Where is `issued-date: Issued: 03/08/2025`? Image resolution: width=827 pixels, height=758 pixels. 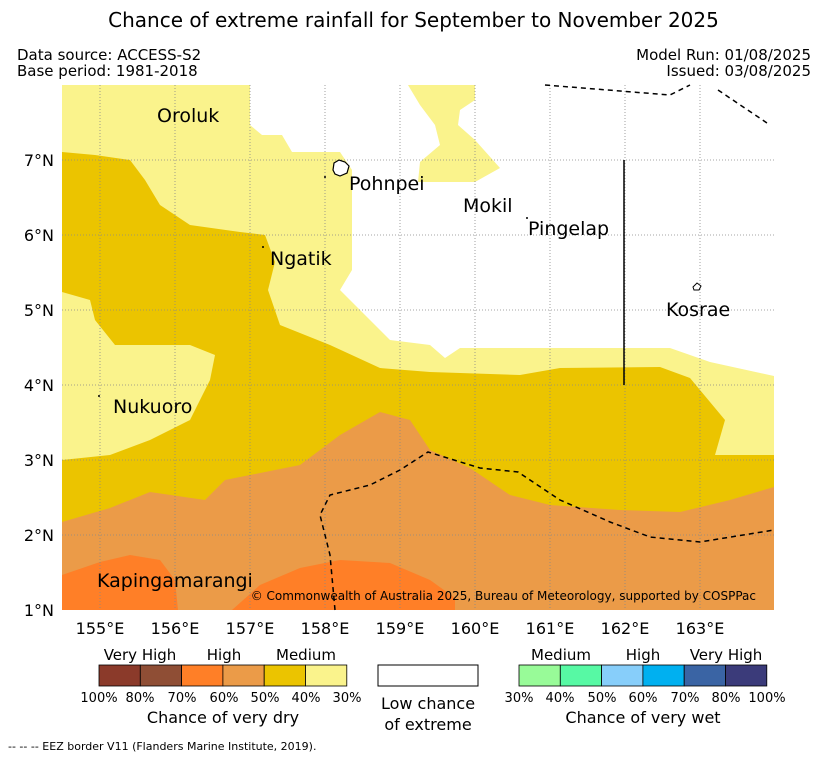 issued-date: Issued: 03/08/2025 is located at coordinates (738, 71).